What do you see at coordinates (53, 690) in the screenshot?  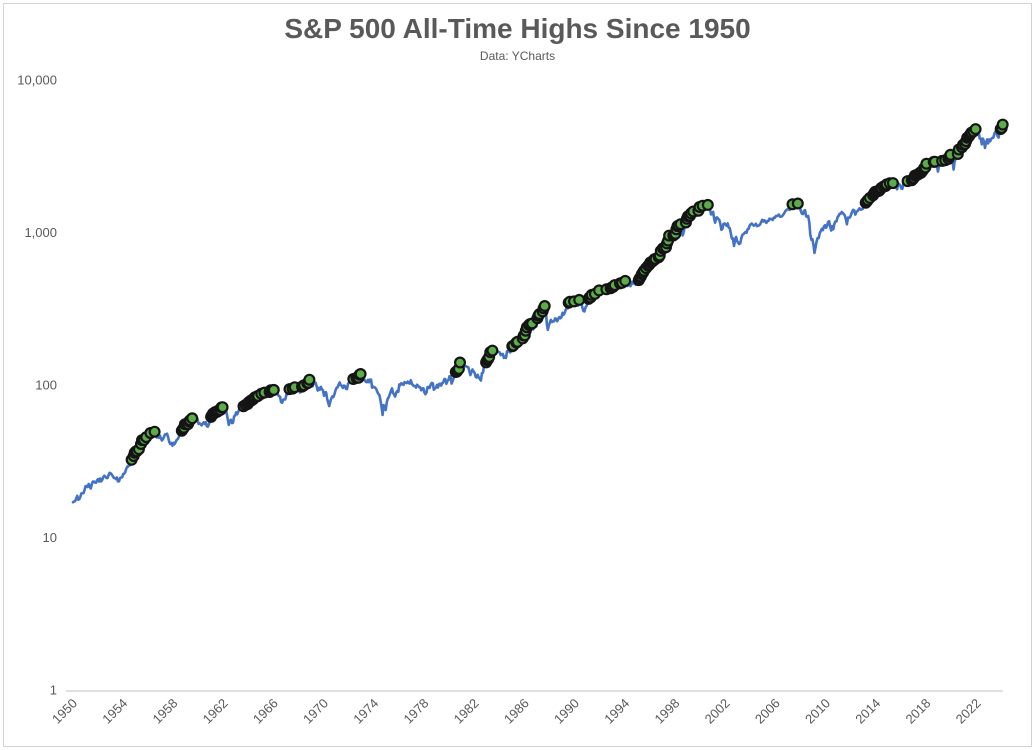 I see `y-tick-label: 1` at bounding box center [53, 690].